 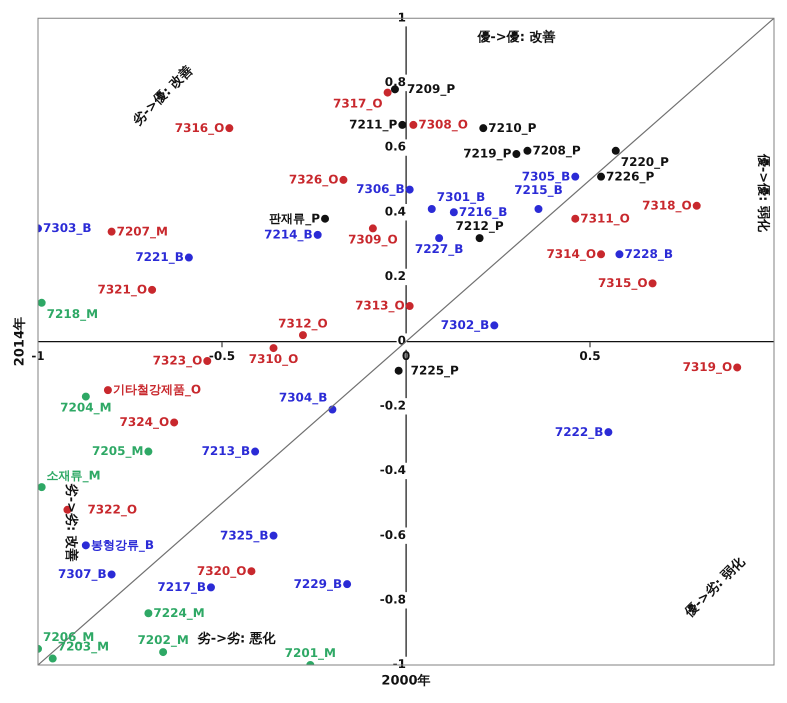 I want to click on y-tick-label: -0.8, so click(x=393, y=599).